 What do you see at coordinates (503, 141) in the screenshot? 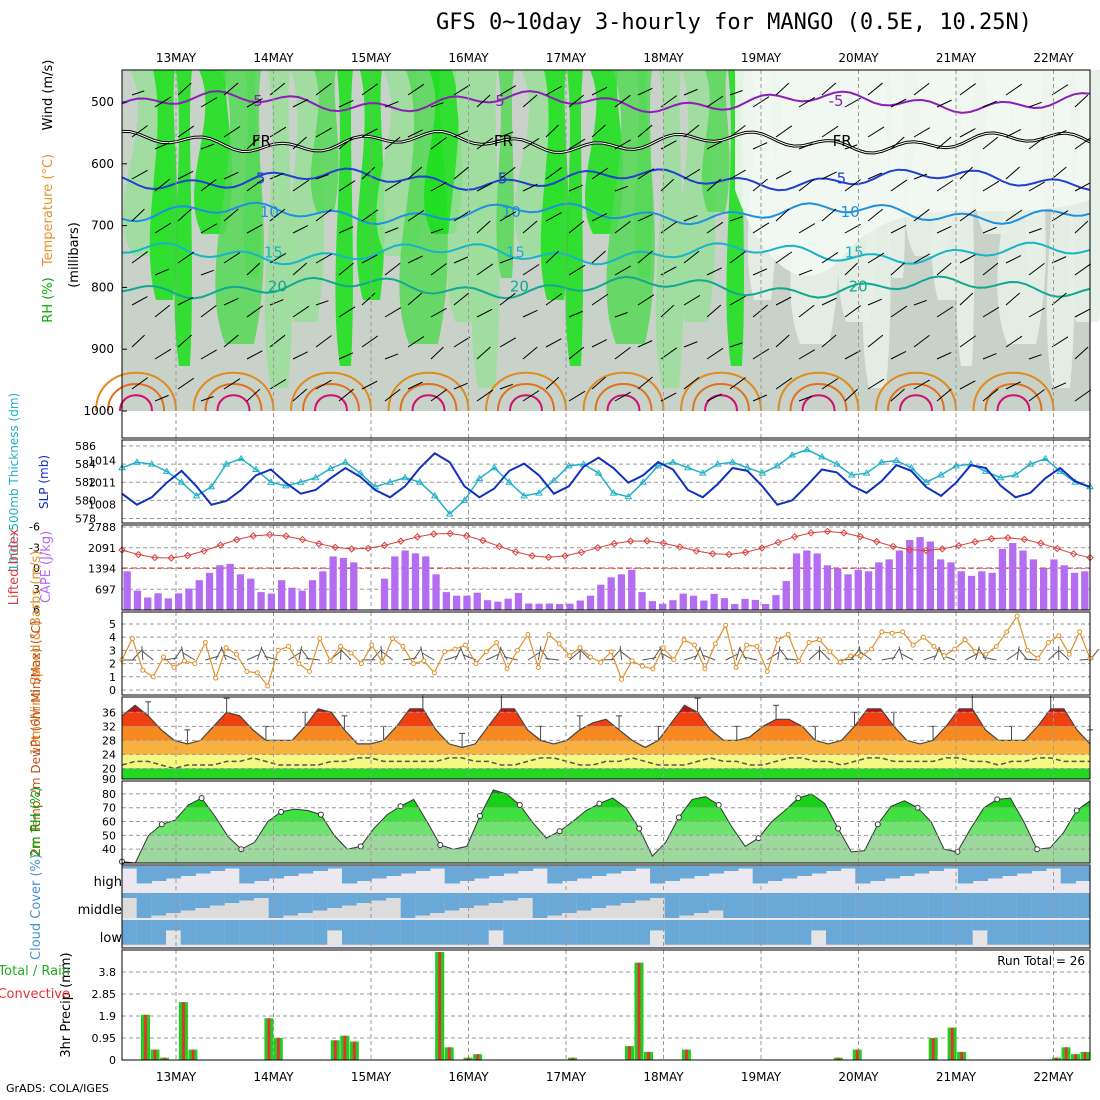
I see `isotherm-label: FR` at bounding box center [503, 141].